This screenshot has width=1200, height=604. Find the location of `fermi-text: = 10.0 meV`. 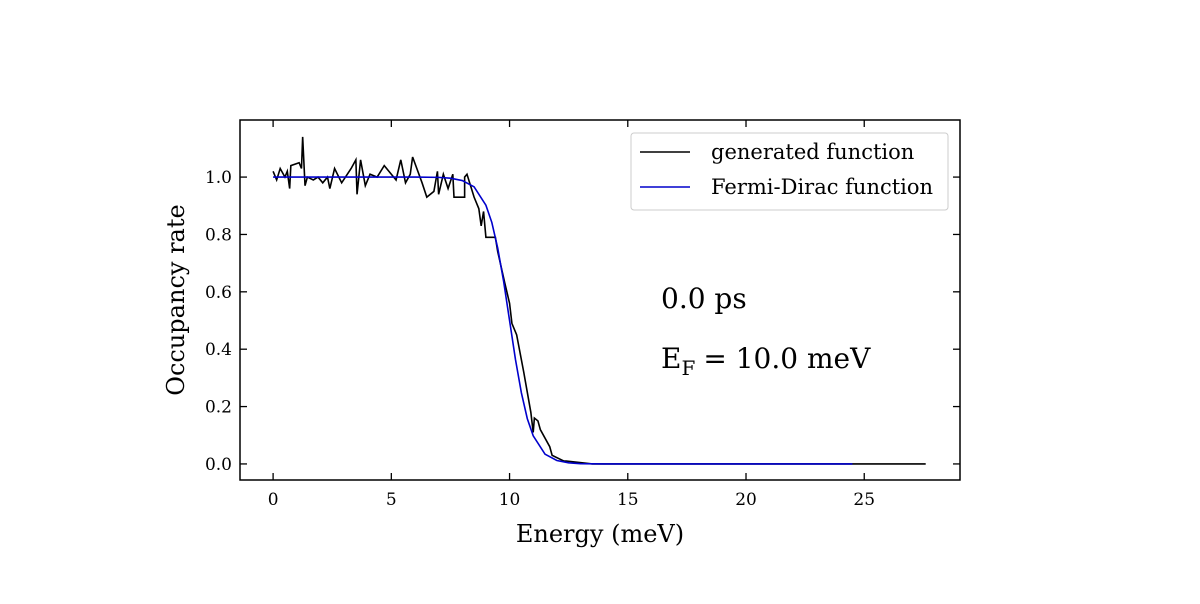

fermi-text: = 10.0 meV is located at coordinates (787, 358).